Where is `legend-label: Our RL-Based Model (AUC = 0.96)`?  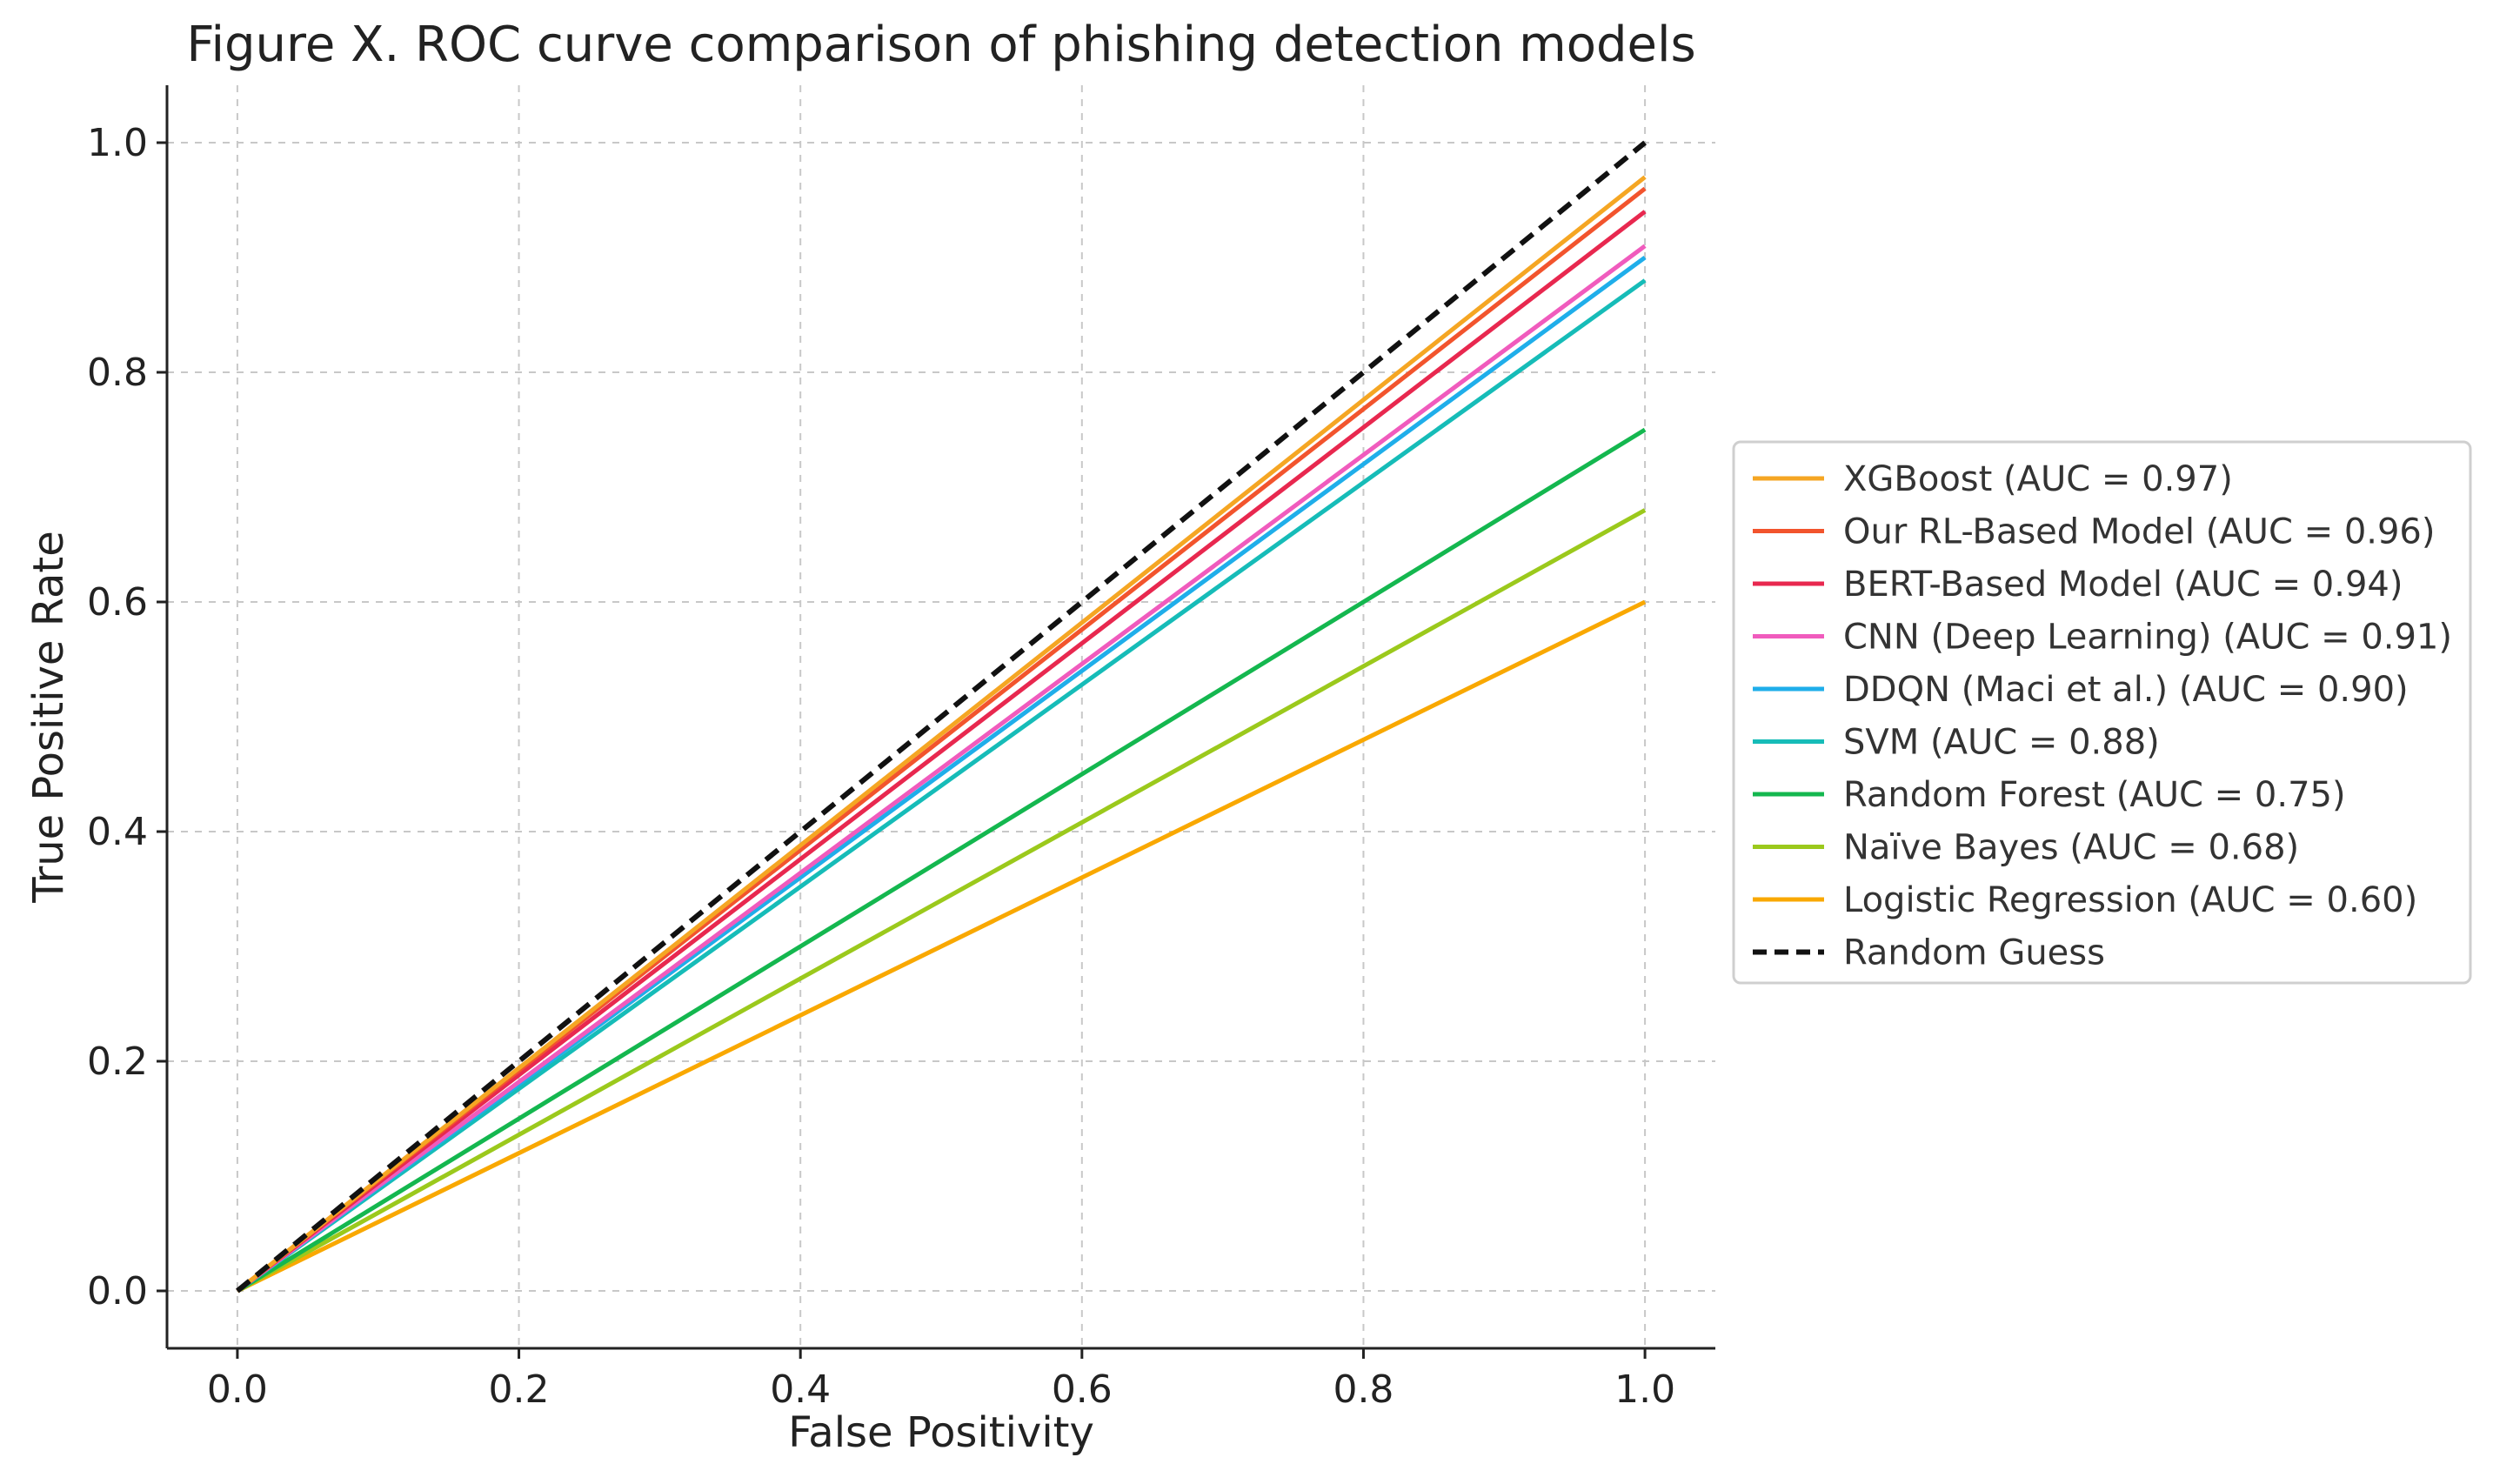
legend-label: Our RL-Based Model (AUC = 0.96) is located at coordinates (2139, 532).